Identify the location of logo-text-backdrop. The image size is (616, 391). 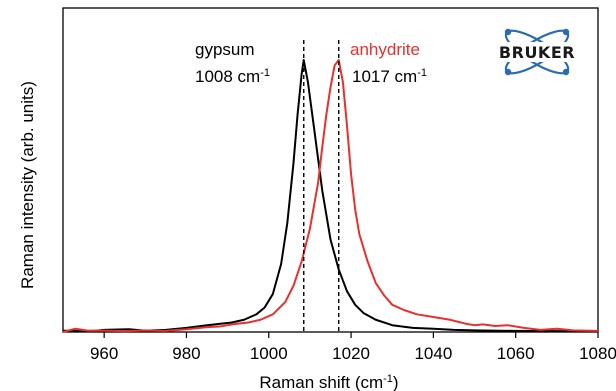
(537, 52).